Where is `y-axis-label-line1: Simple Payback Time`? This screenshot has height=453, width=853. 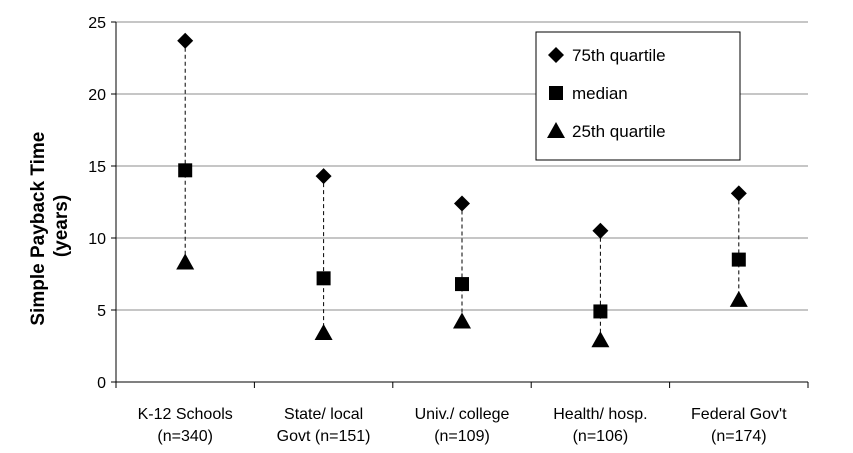
y-axis-label-line1: Simple Payback Time is located at coordinates (38, 229).